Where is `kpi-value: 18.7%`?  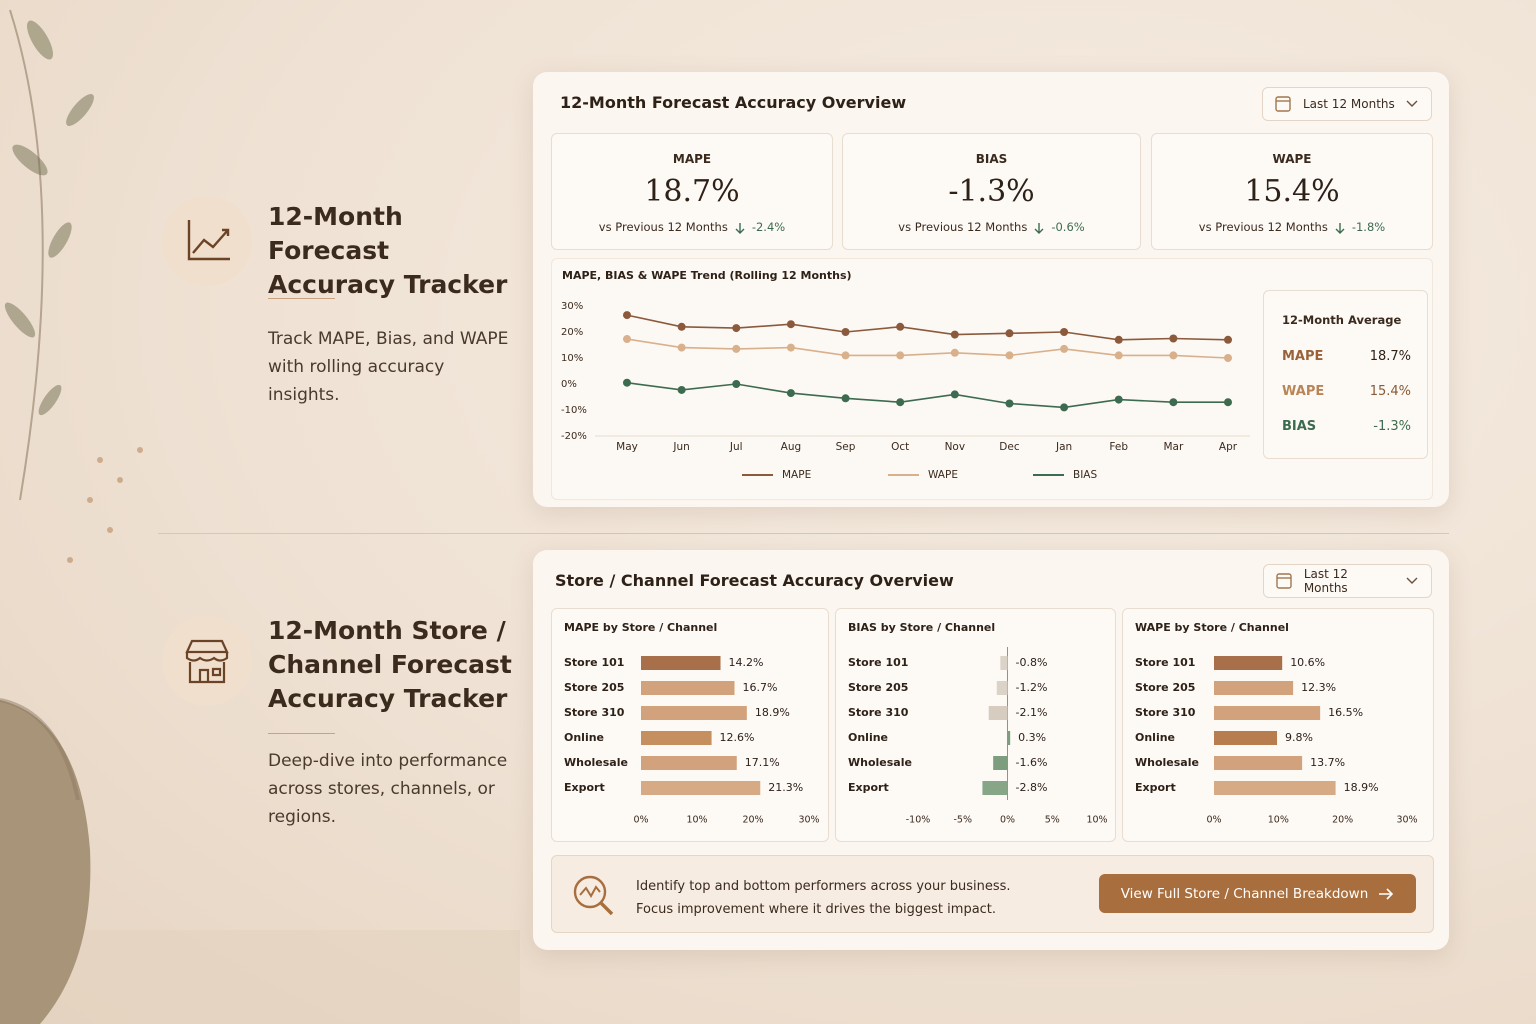 kpi-value: 18.7% is located at coordinates (692, 191).